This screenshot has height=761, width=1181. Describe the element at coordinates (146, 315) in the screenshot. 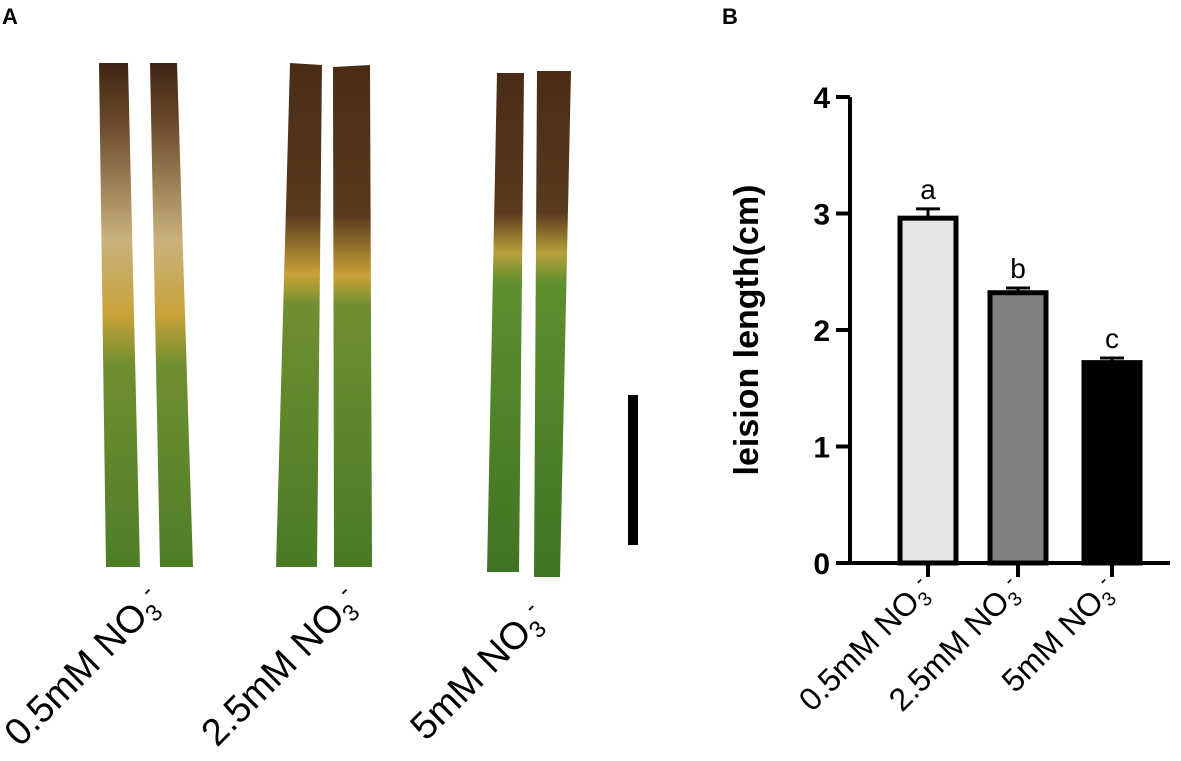

I see `leaf-group-0.5mM` at that location.